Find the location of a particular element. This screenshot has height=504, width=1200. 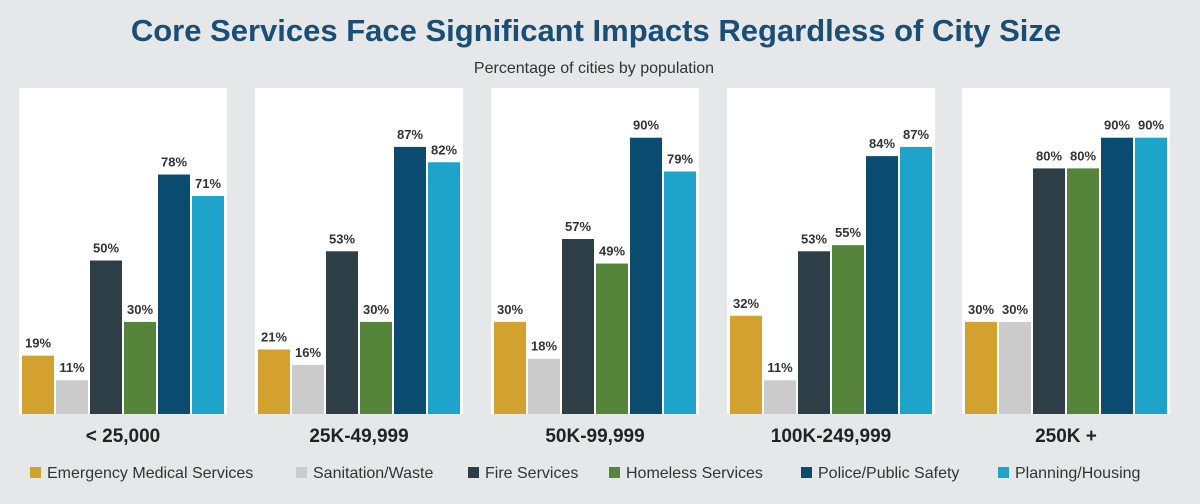

legend-item-police-public-safety: Police/Public Safety is located at coordinates (880, 473).